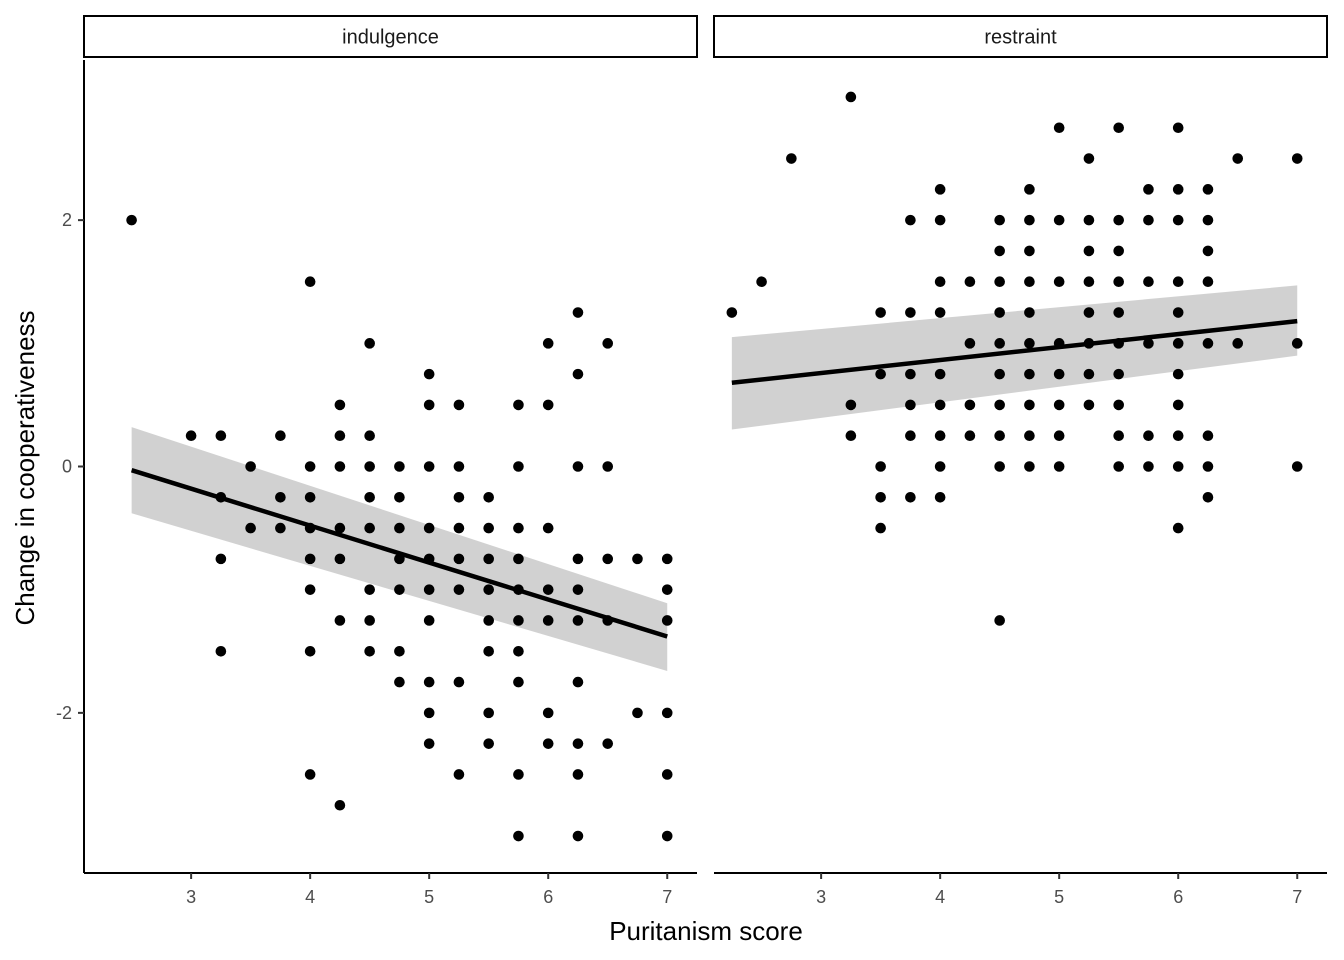  What do you see at coordinates (548, 897) in the screenshot?
I see `x-tick-label: 6` at bounding box center [548, 897].